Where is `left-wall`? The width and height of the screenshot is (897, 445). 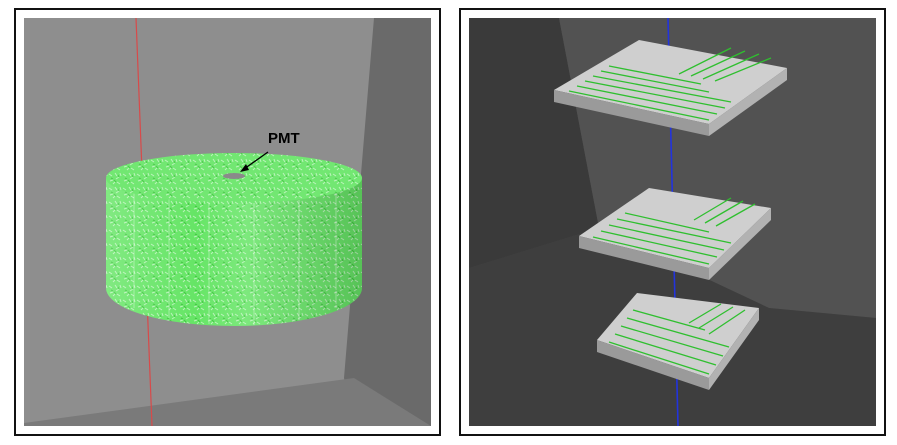
left-wall is located at coordinates (534, 143).